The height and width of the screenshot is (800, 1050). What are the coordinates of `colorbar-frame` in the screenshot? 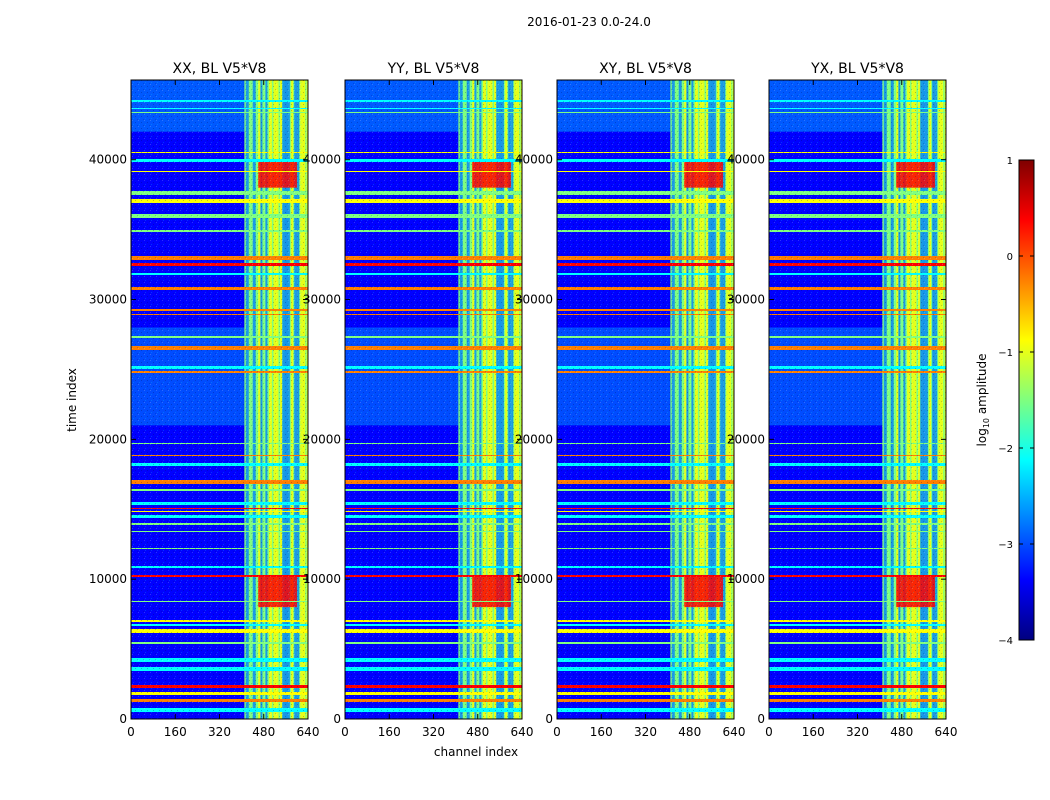 It's located at (1026, 400).